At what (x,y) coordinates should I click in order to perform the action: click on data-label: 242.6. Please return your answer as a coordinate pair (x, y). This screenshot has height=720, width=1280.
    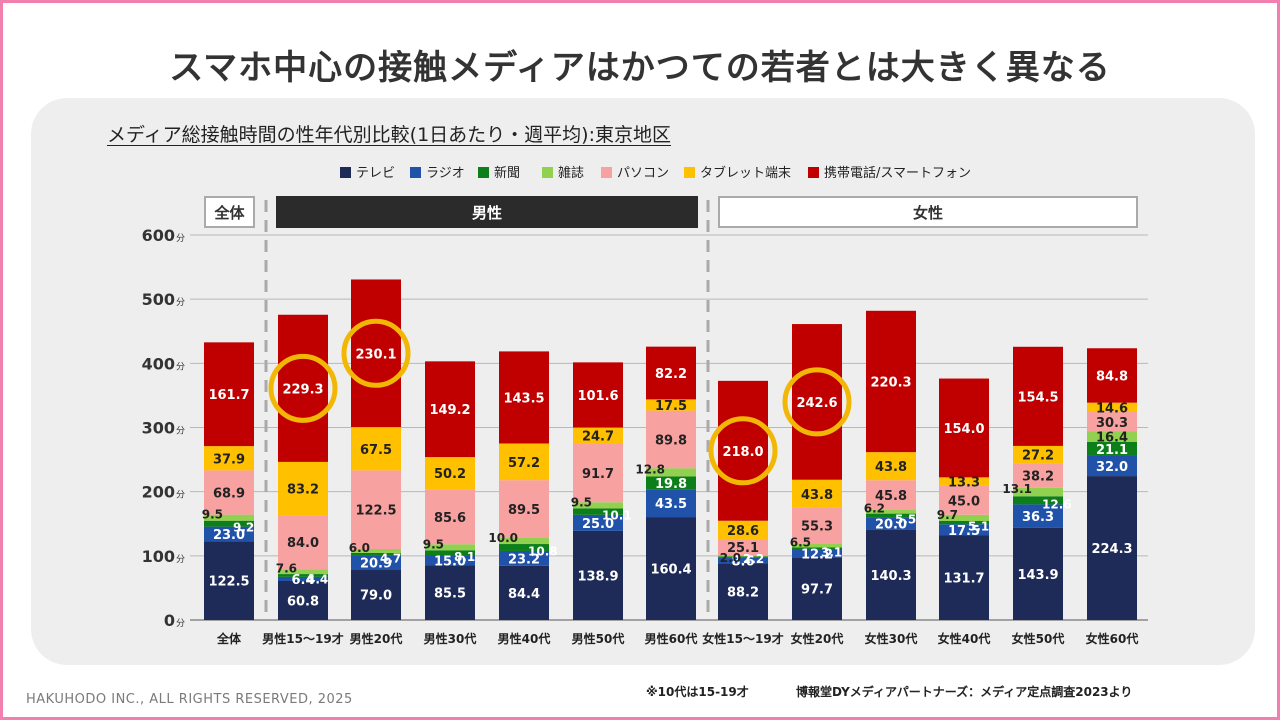
    Looking at the image, I should click on (816, 403).